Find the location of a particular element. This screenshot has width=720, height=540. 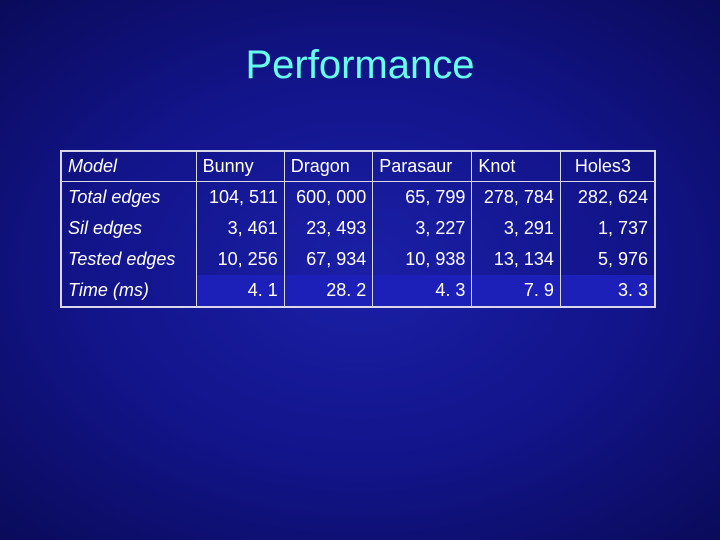

header-holes3: Holes3 is located at coordinates (607, 166).